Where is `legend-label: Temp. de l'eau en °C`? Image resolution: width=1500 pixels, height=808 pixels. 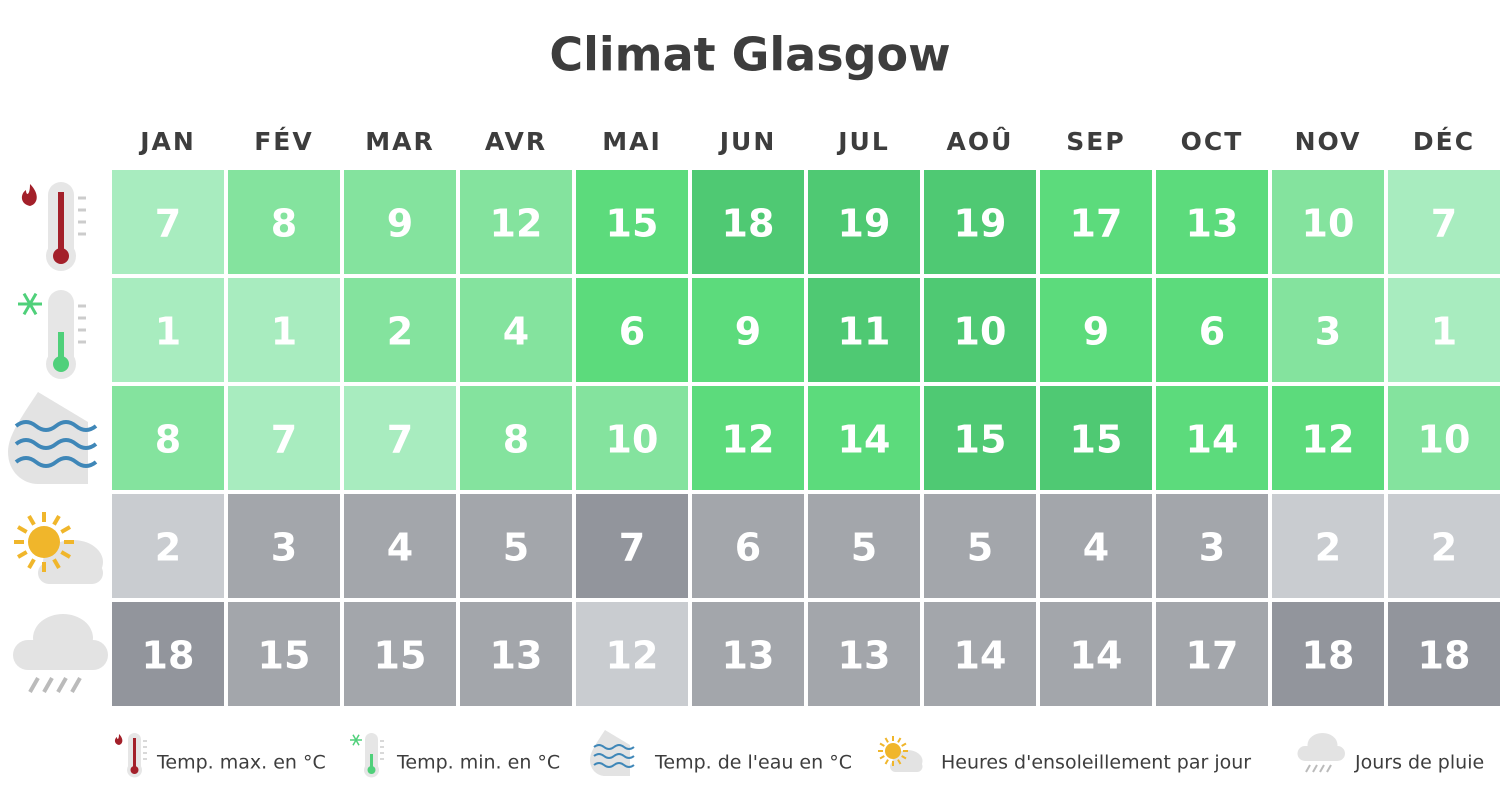 legend-label: Temp. de l'eau en °C is located at coordinates (753, 763).